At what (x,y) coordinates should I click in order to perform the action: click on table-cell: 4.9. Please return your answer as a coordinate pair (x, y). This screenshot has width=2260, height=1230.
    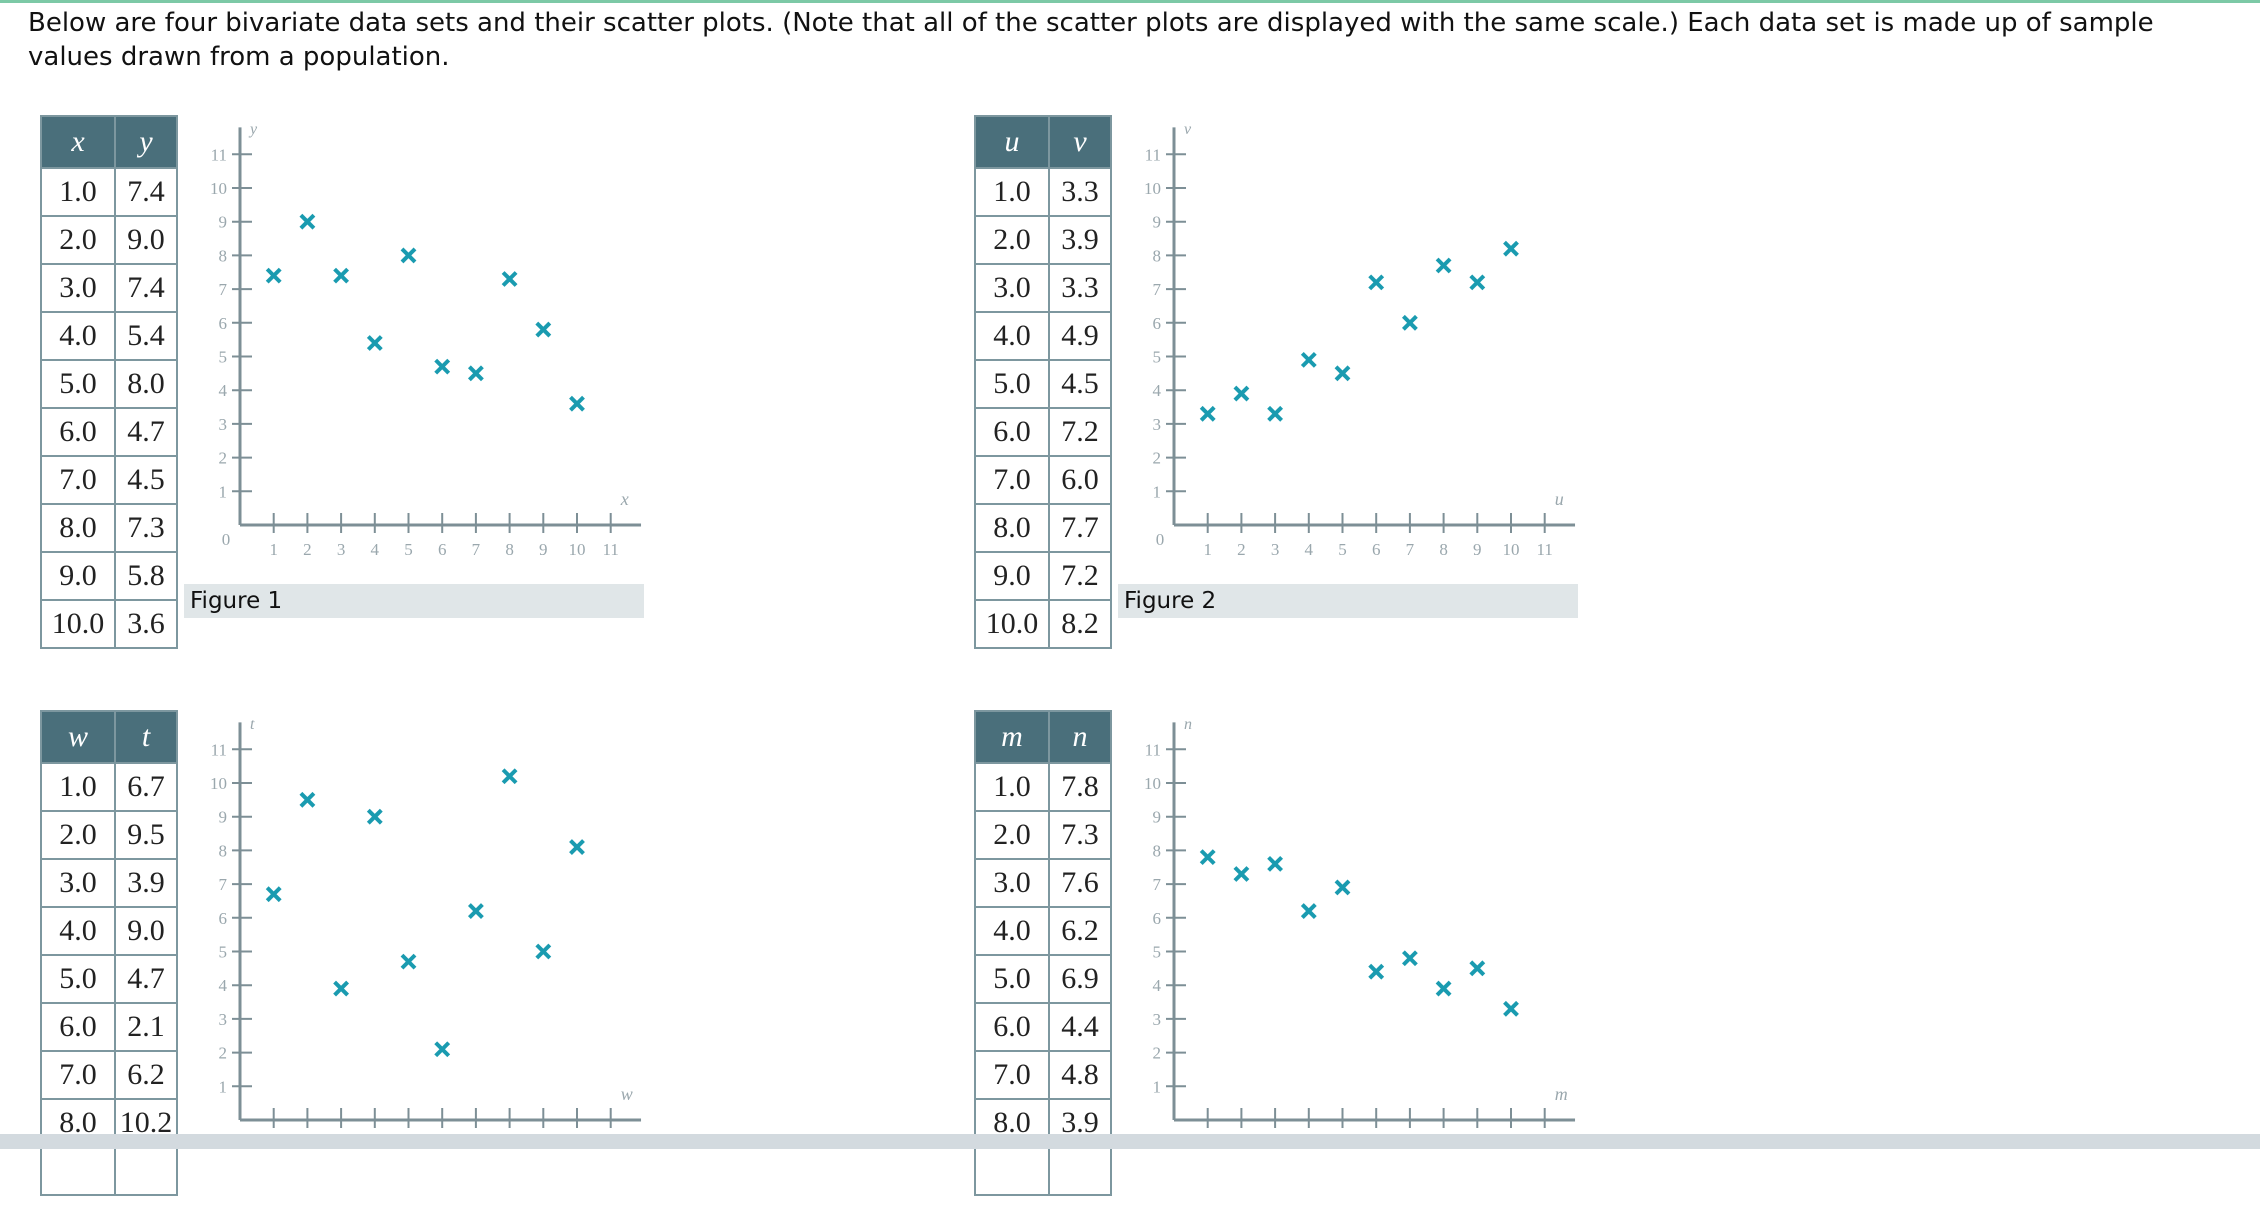
    Looking at the image, I should click on (1080, 336).